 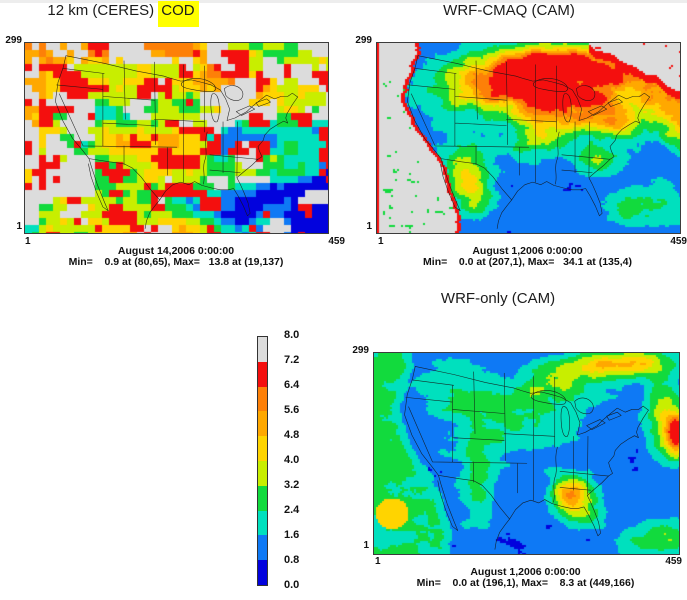 What do you see at coordinates (343, 1) in the screenshot?
I see `top-edge-strip` at bounding box center [343, 1].